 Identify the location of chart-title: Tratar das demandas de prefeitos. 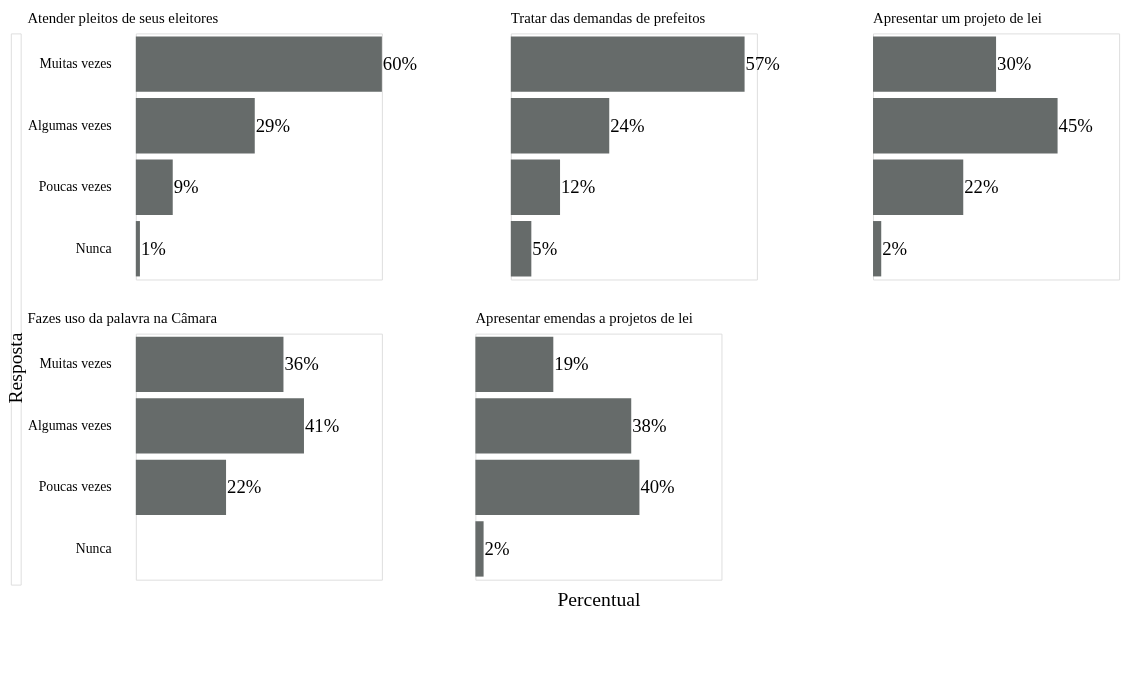
(608, 17).